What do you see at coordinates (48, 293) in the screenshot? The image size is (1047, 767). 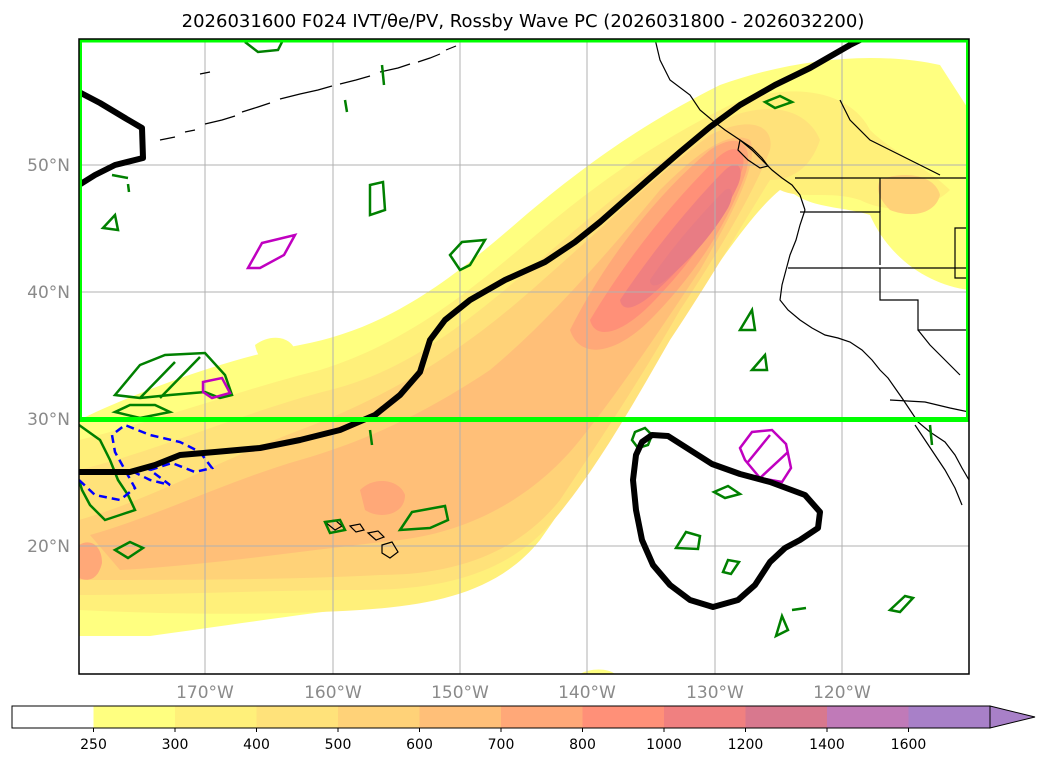 I see `lat-label: 40°N` at bounding box center [48, 293].